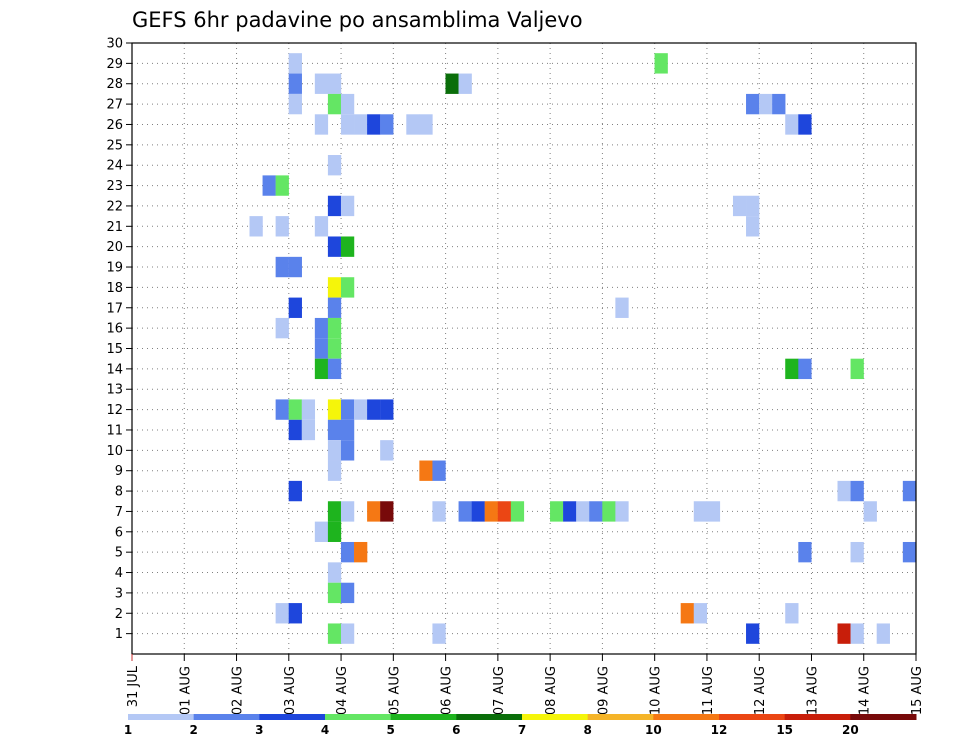 Image resolution: width=960 pixels, height=742 pixels. Describe the element at coordinates (114, 268) in the screenshot. I see `y-tick-label: 19` at that location.